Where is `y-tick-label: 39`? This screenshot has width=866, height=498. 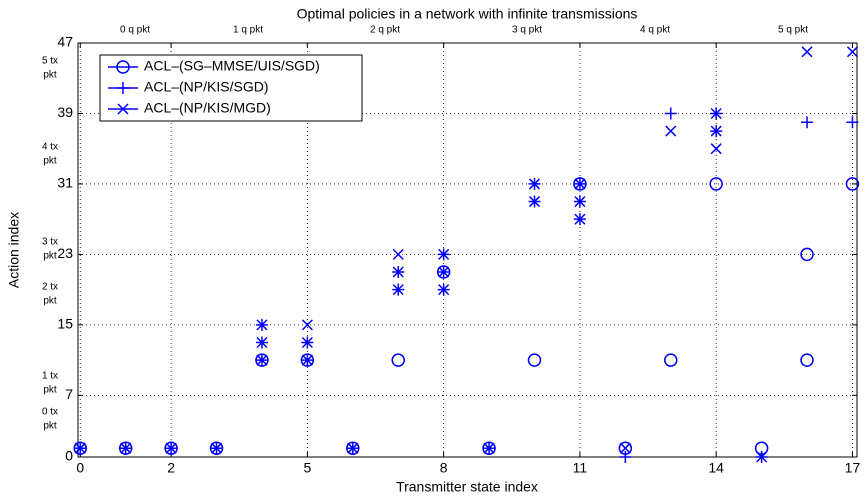 y-tick-label: 39 is located at coordinates (65, 112).